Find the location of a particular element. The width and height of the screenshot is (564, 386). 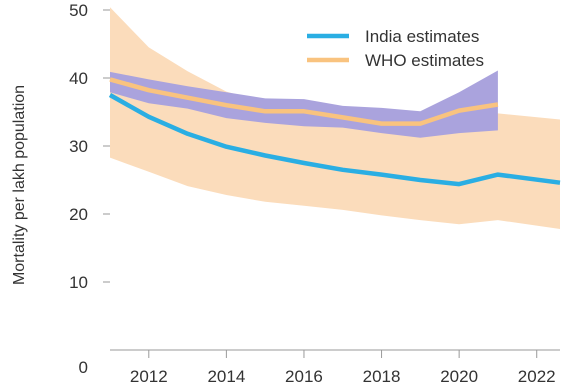

x-axis-ticks: 2012 2014 2016 2018 2020 2022 is located at coordinates (343, 368).